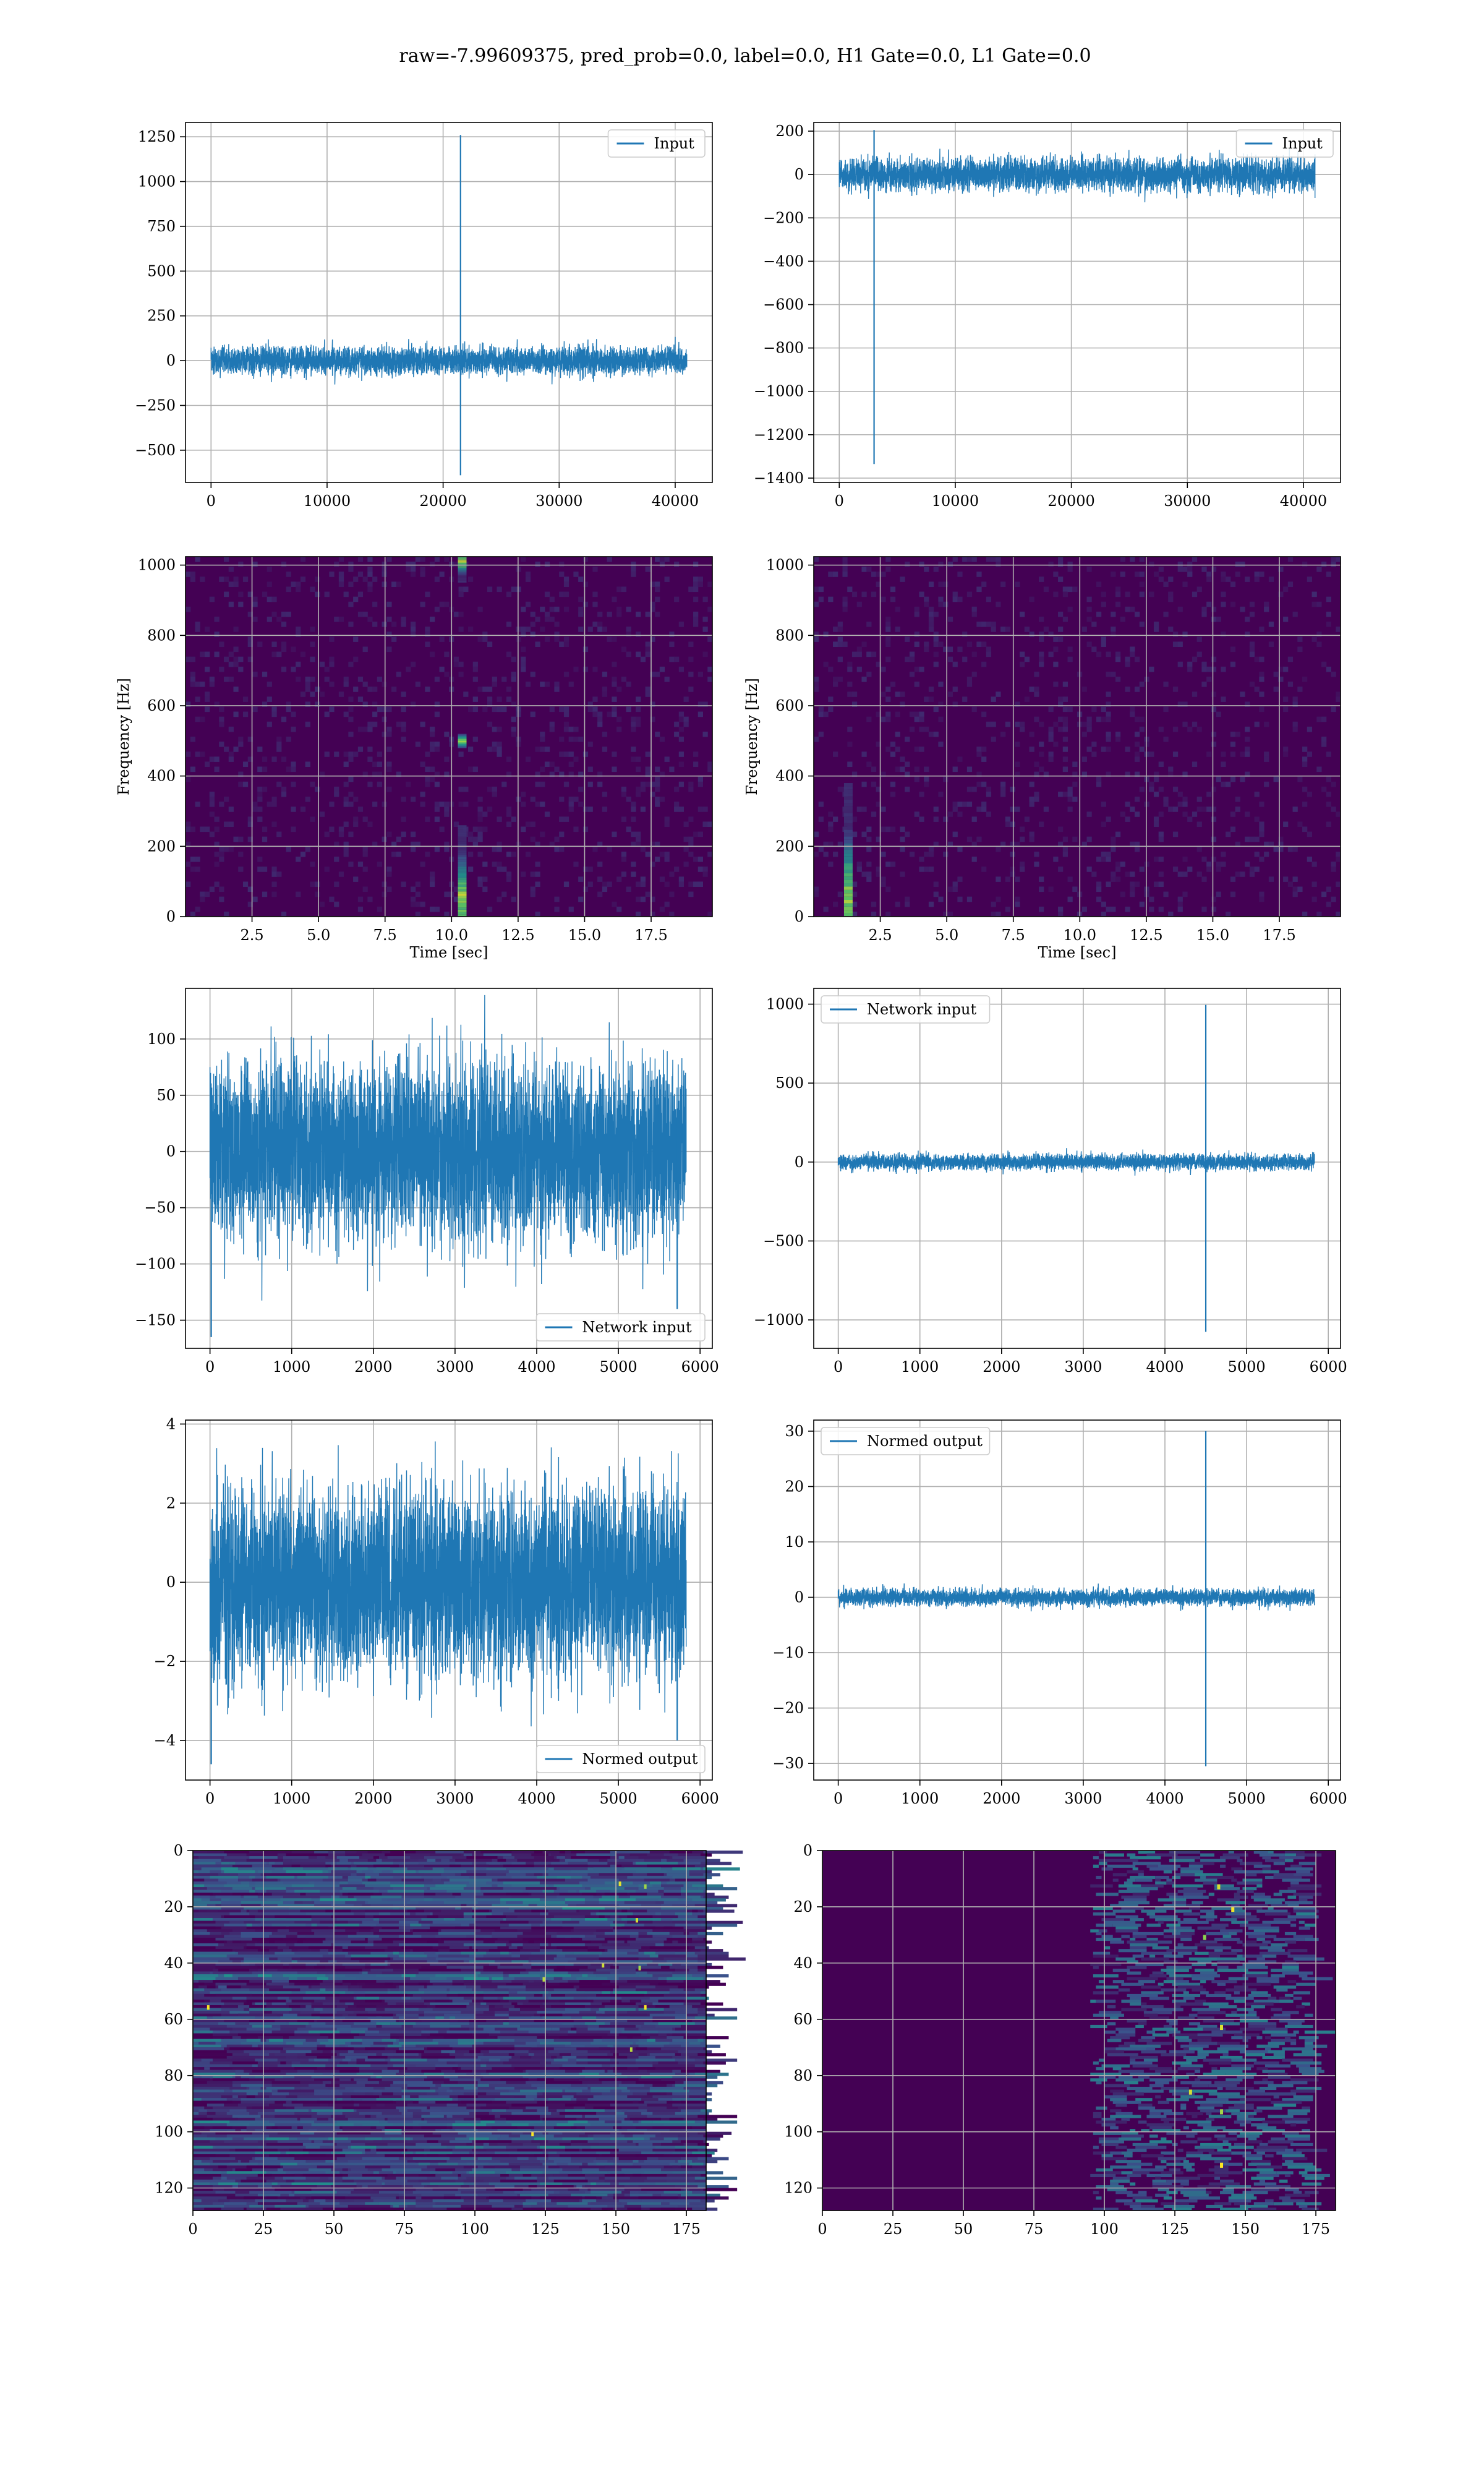 This screenshot has height=2474, width=1484. Describe the element at coordinates (373, 1367) in the screenshot. I see `x-tick-label: 2000` at that location.